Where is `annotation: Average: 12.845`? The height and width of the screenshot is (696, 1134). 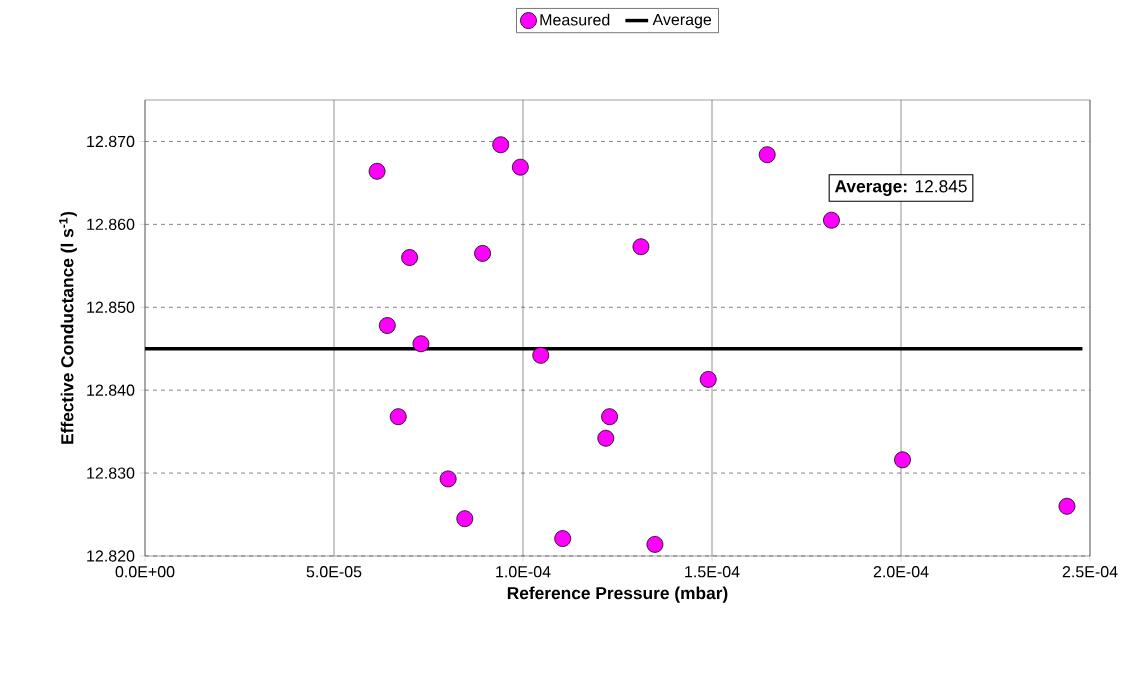 annotation: Average: 12.845 is located at coordinates (900, 188).